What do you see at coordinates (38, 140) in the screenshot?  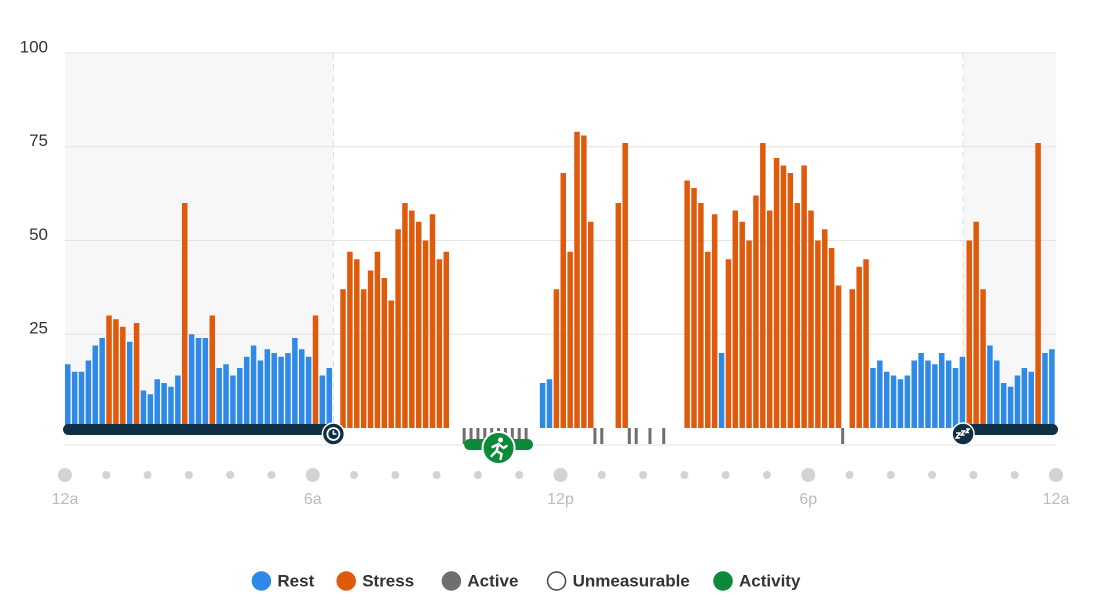 I see `y-tick-label: 75` at bounding box center [38, 140].